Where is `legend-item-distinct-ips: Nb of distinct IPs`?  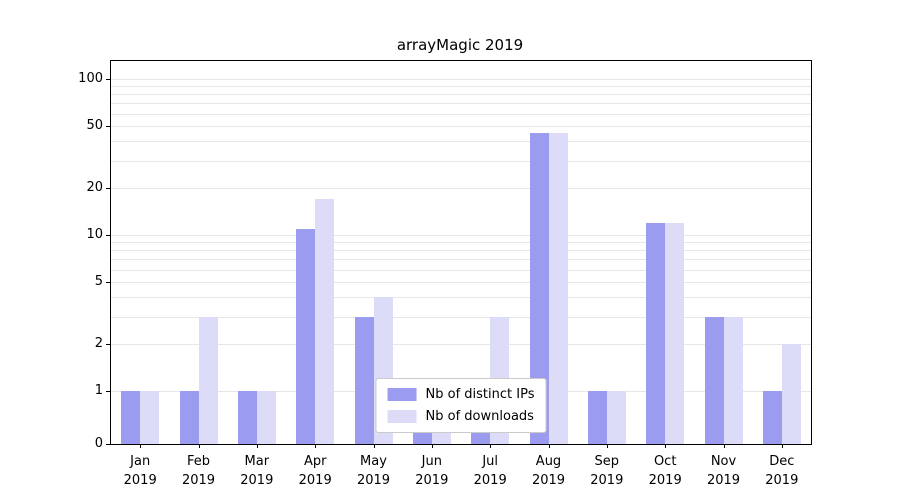 legend-item-distinct-ips: Nb of distinct IPs is located at coordinates (461, 394).